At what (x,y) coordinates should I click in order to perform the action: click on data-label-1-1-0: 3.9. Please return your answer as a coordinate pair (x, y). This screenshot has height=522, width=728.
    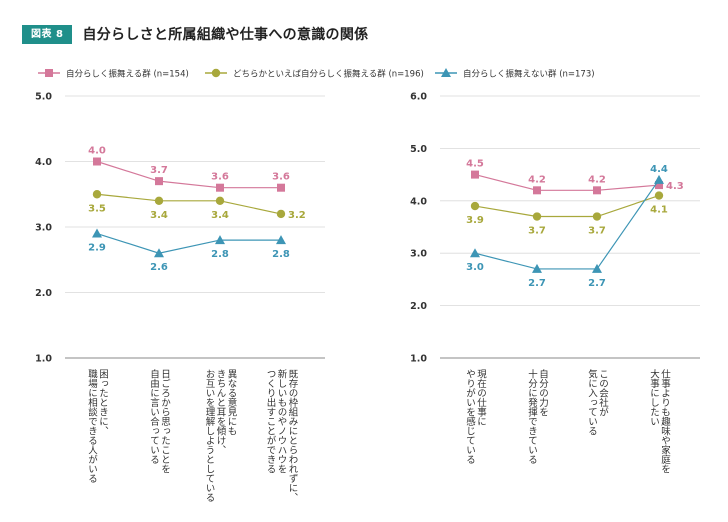
    Looking at the image, I should click on (475, 220).